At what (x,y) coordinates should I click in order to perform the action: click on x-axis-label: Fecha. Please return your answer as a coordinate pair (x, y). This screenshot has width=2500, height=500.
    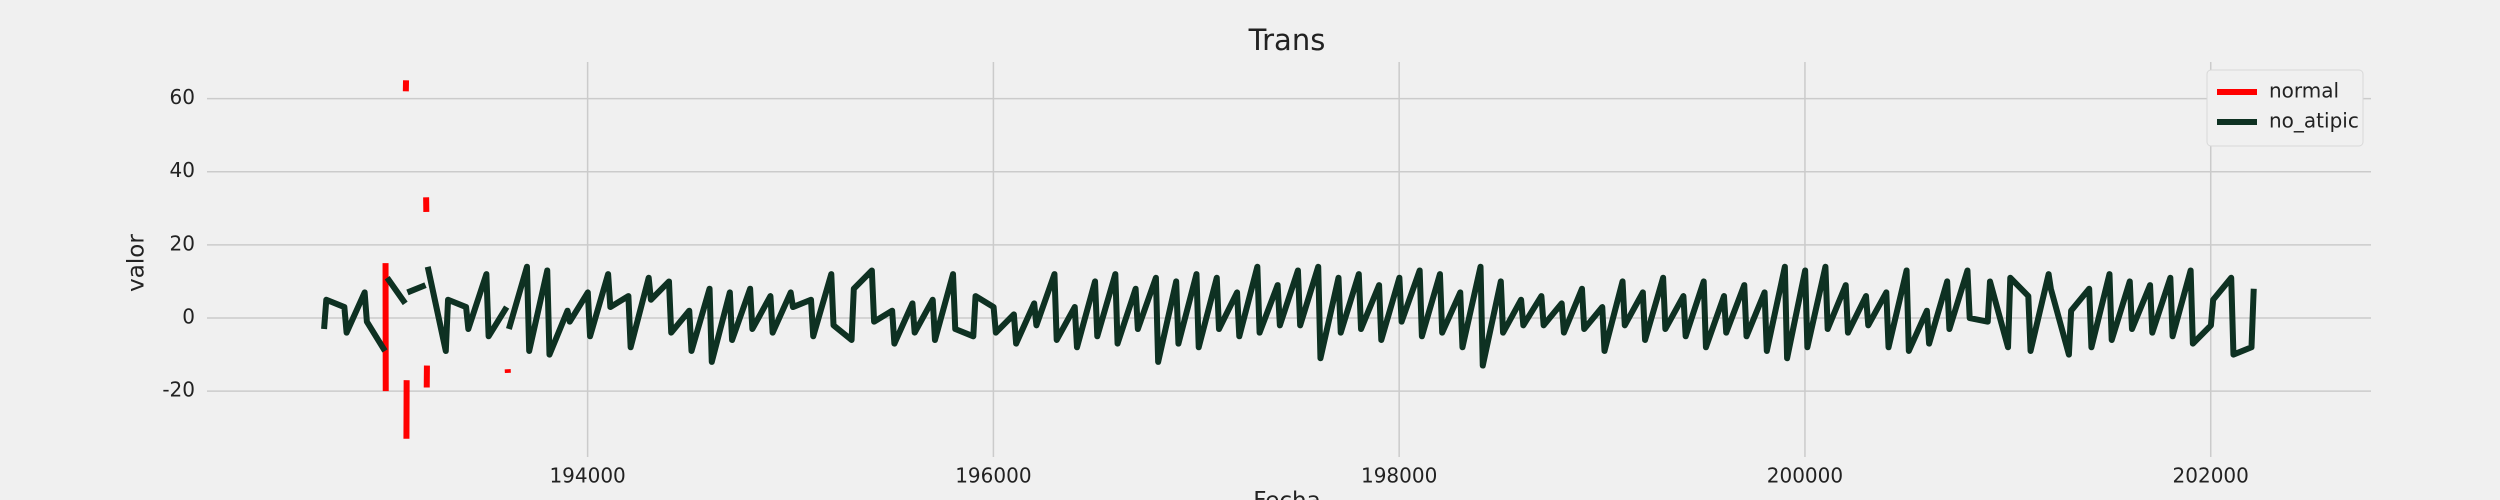
    Looking at the image, I should click on (1286, 494).